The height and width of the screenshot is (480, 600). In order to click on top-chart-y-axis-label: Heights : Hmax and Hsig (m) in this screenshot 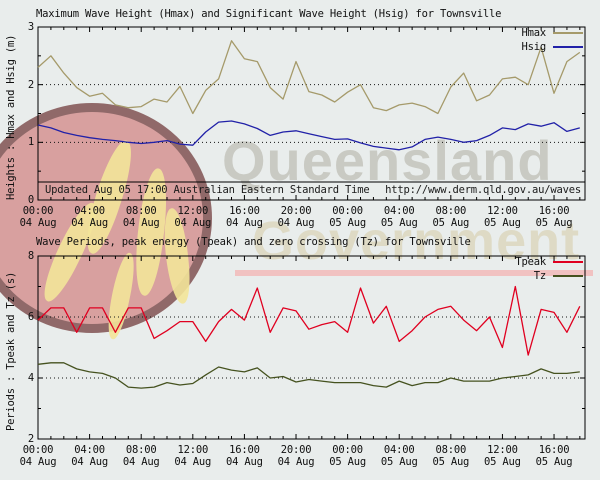, I will do `click(11, 117)`.